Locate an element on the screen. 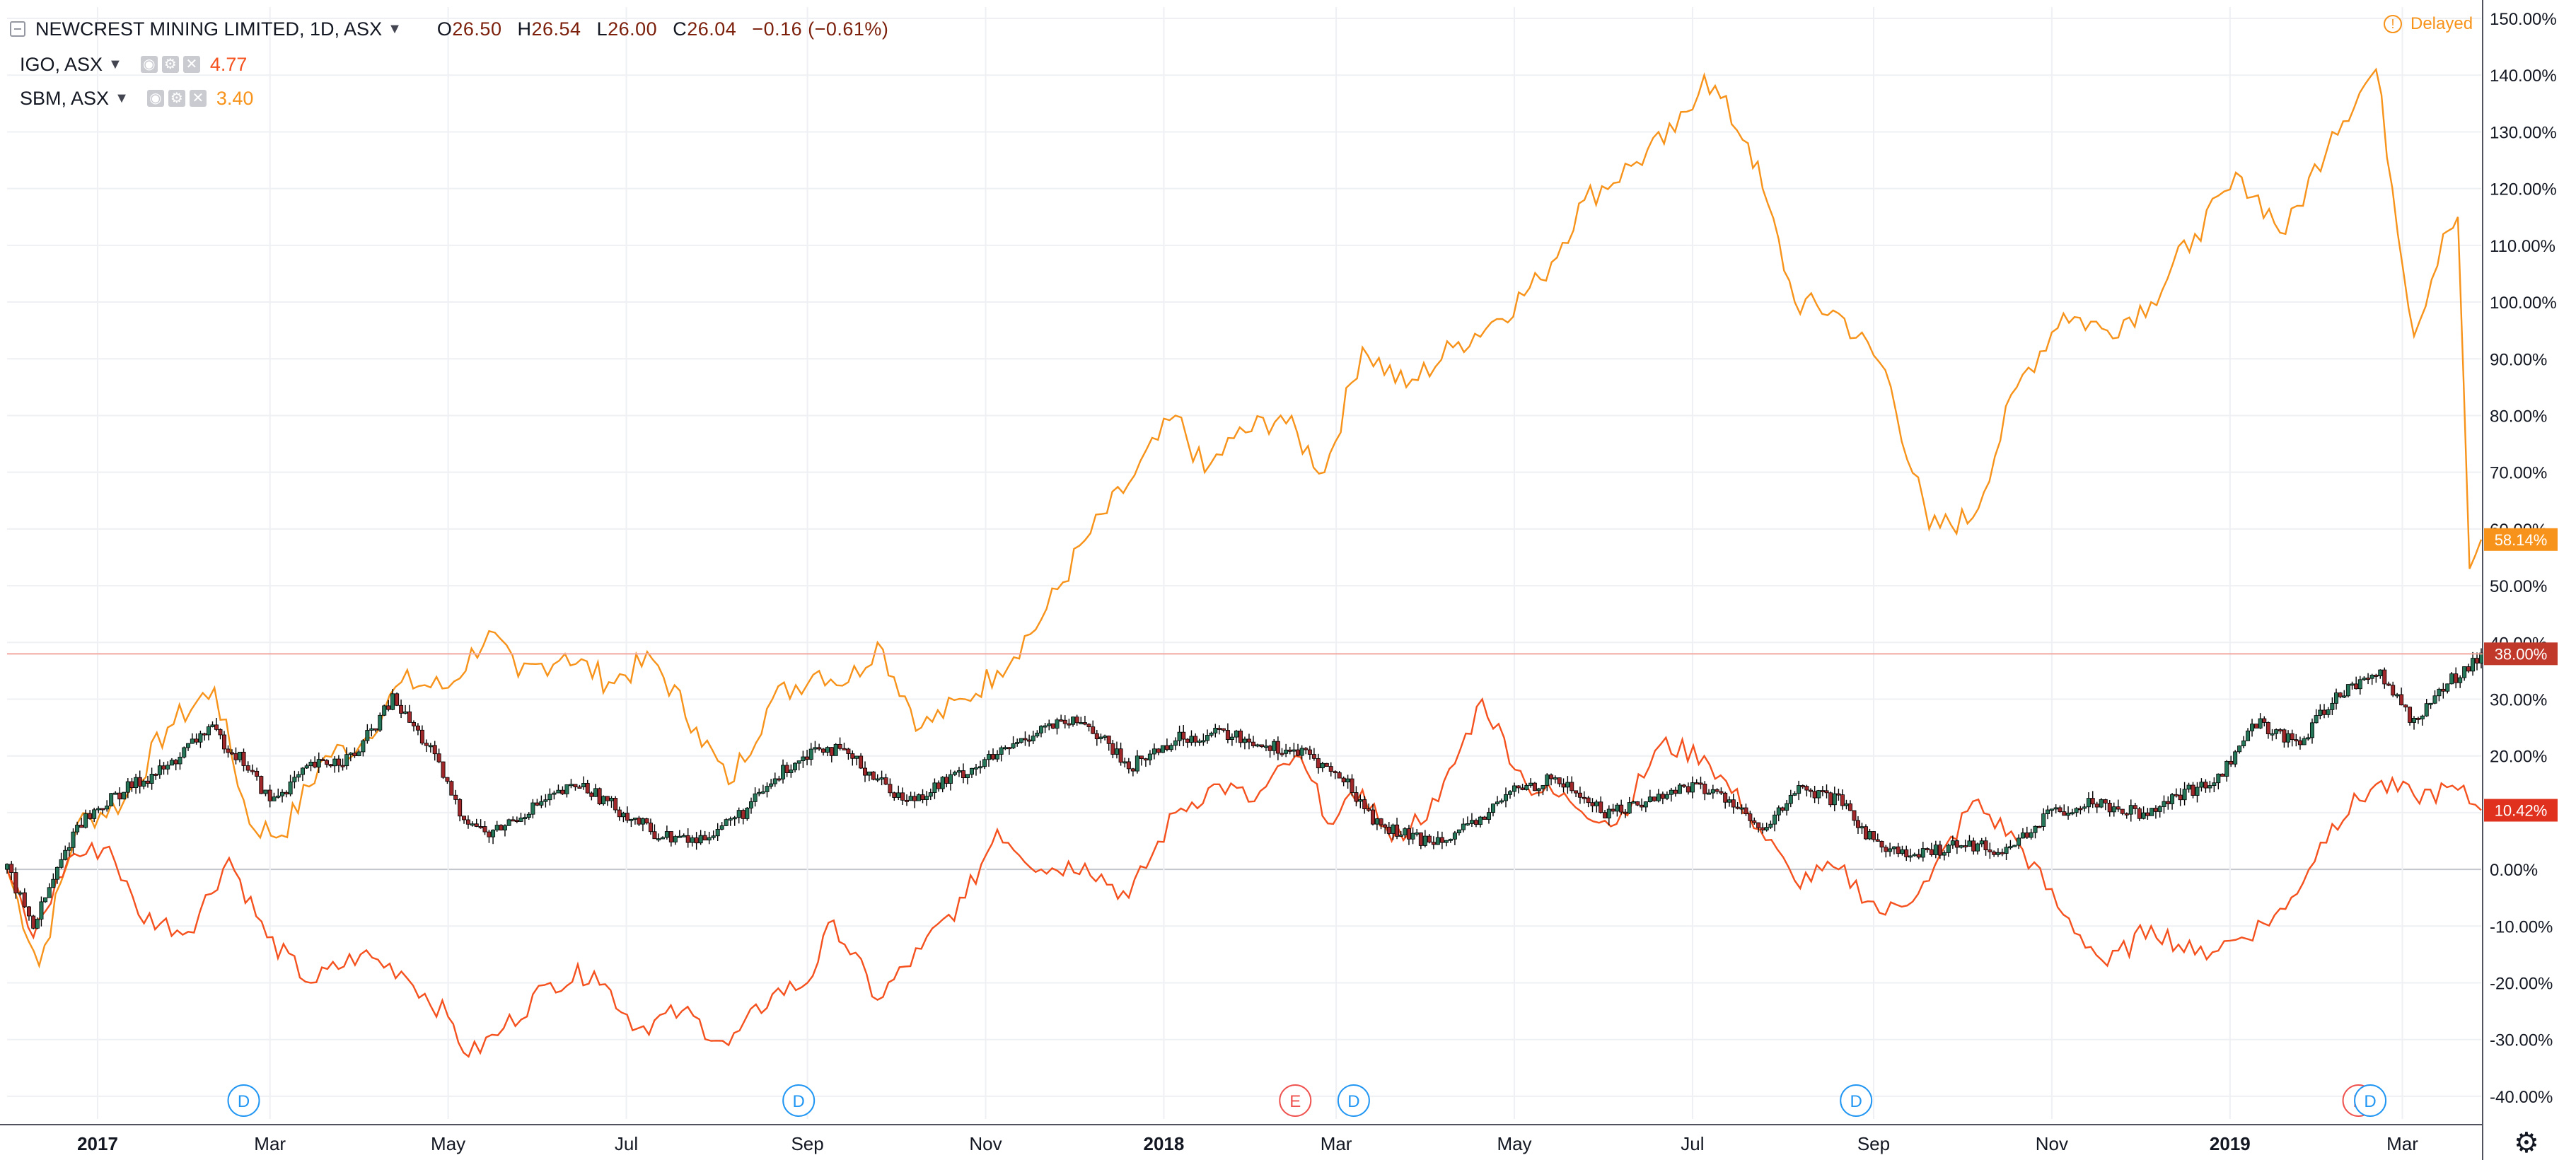  chevron-down-icon: ▼ is located at coordinates (115, 64).